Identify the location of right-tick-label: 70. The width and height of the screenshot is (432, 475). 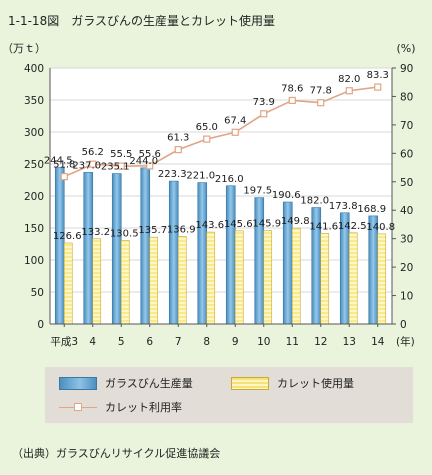
(406, 126).